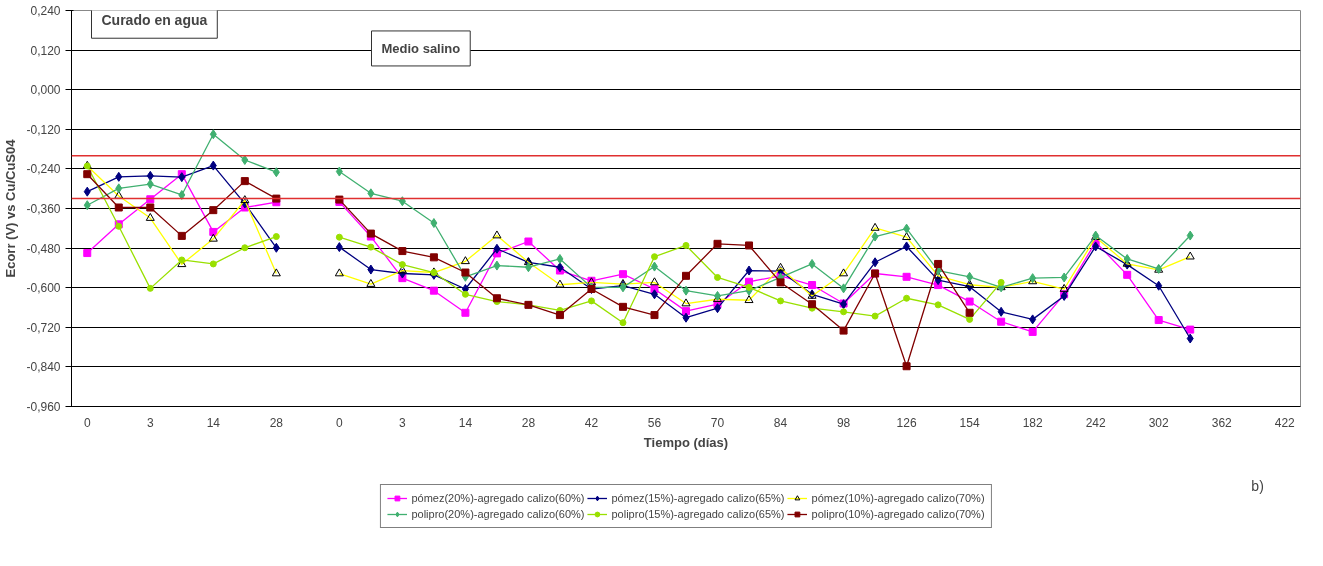 Image resolution: width=1323 pixels, height=566 pixels. I want to click on legend-label: pómez(20%)-agregado calizo(60%), so click(498, 498).